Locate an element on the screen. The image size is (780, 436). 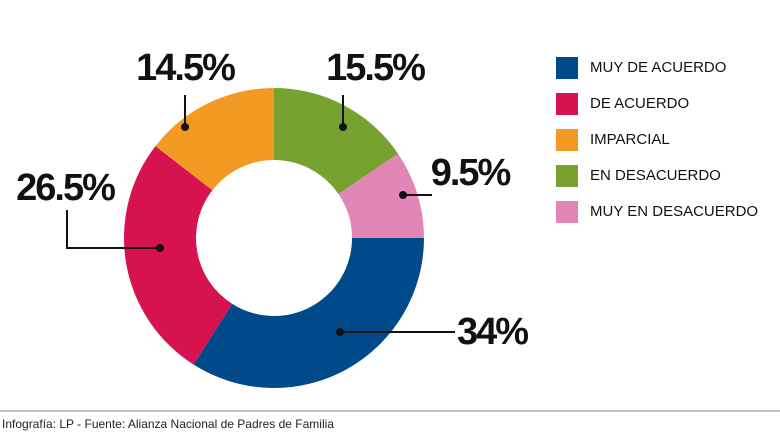
legend-label: EN DESACUERDO is located at coordinates (655, 175).